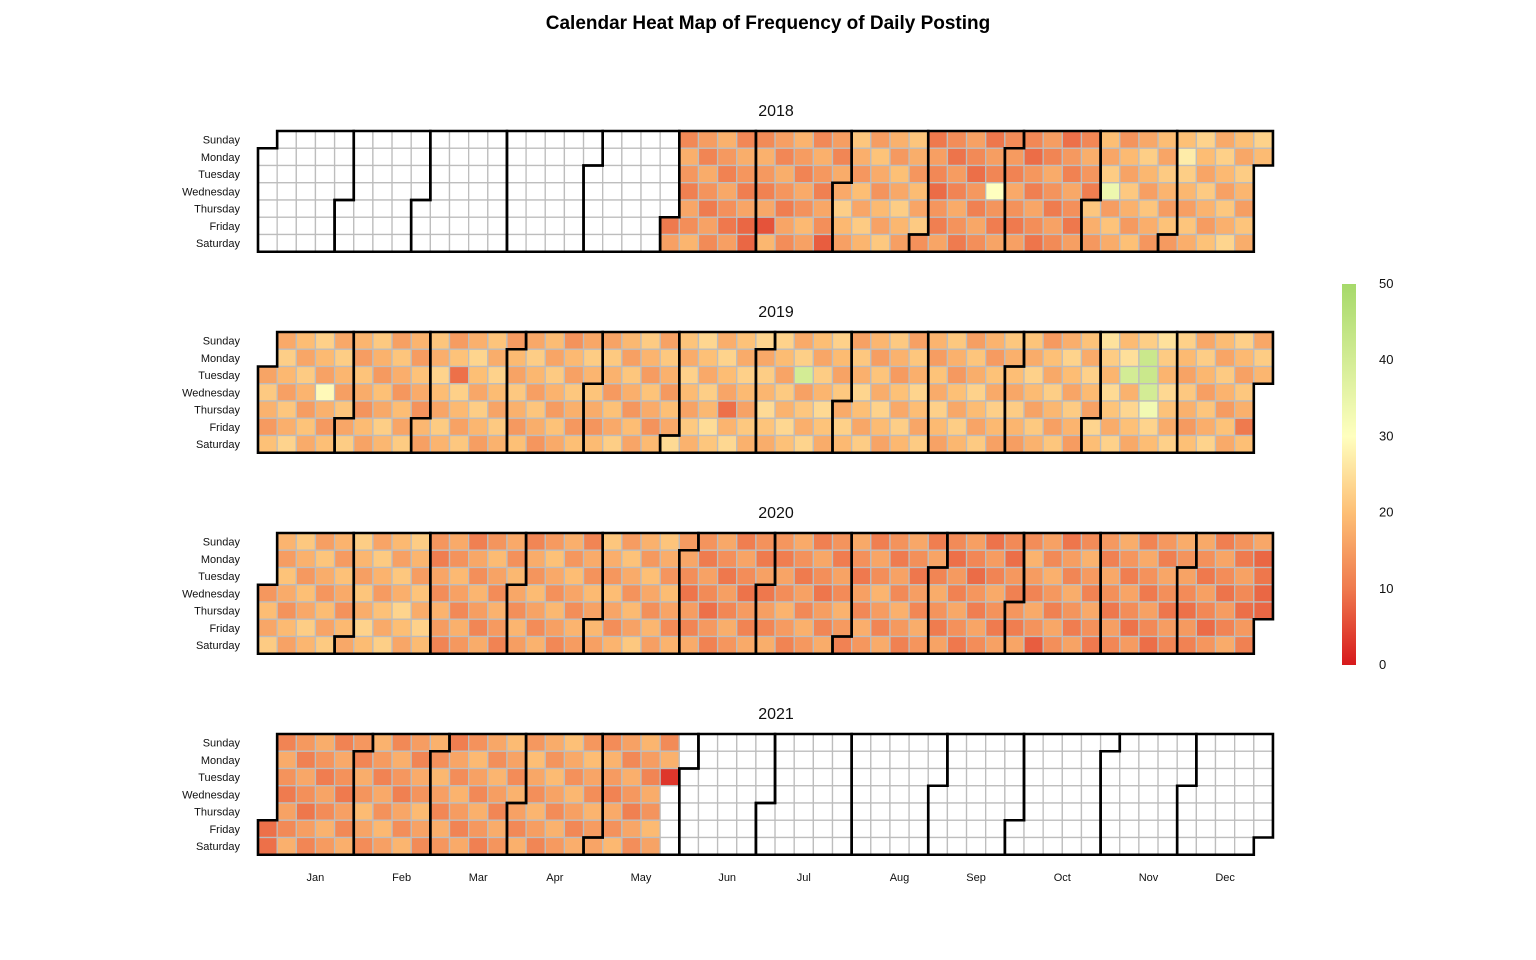 This screenshot has width=1536, height=960. I want to click on month-label: Aug, so click(900, 878).